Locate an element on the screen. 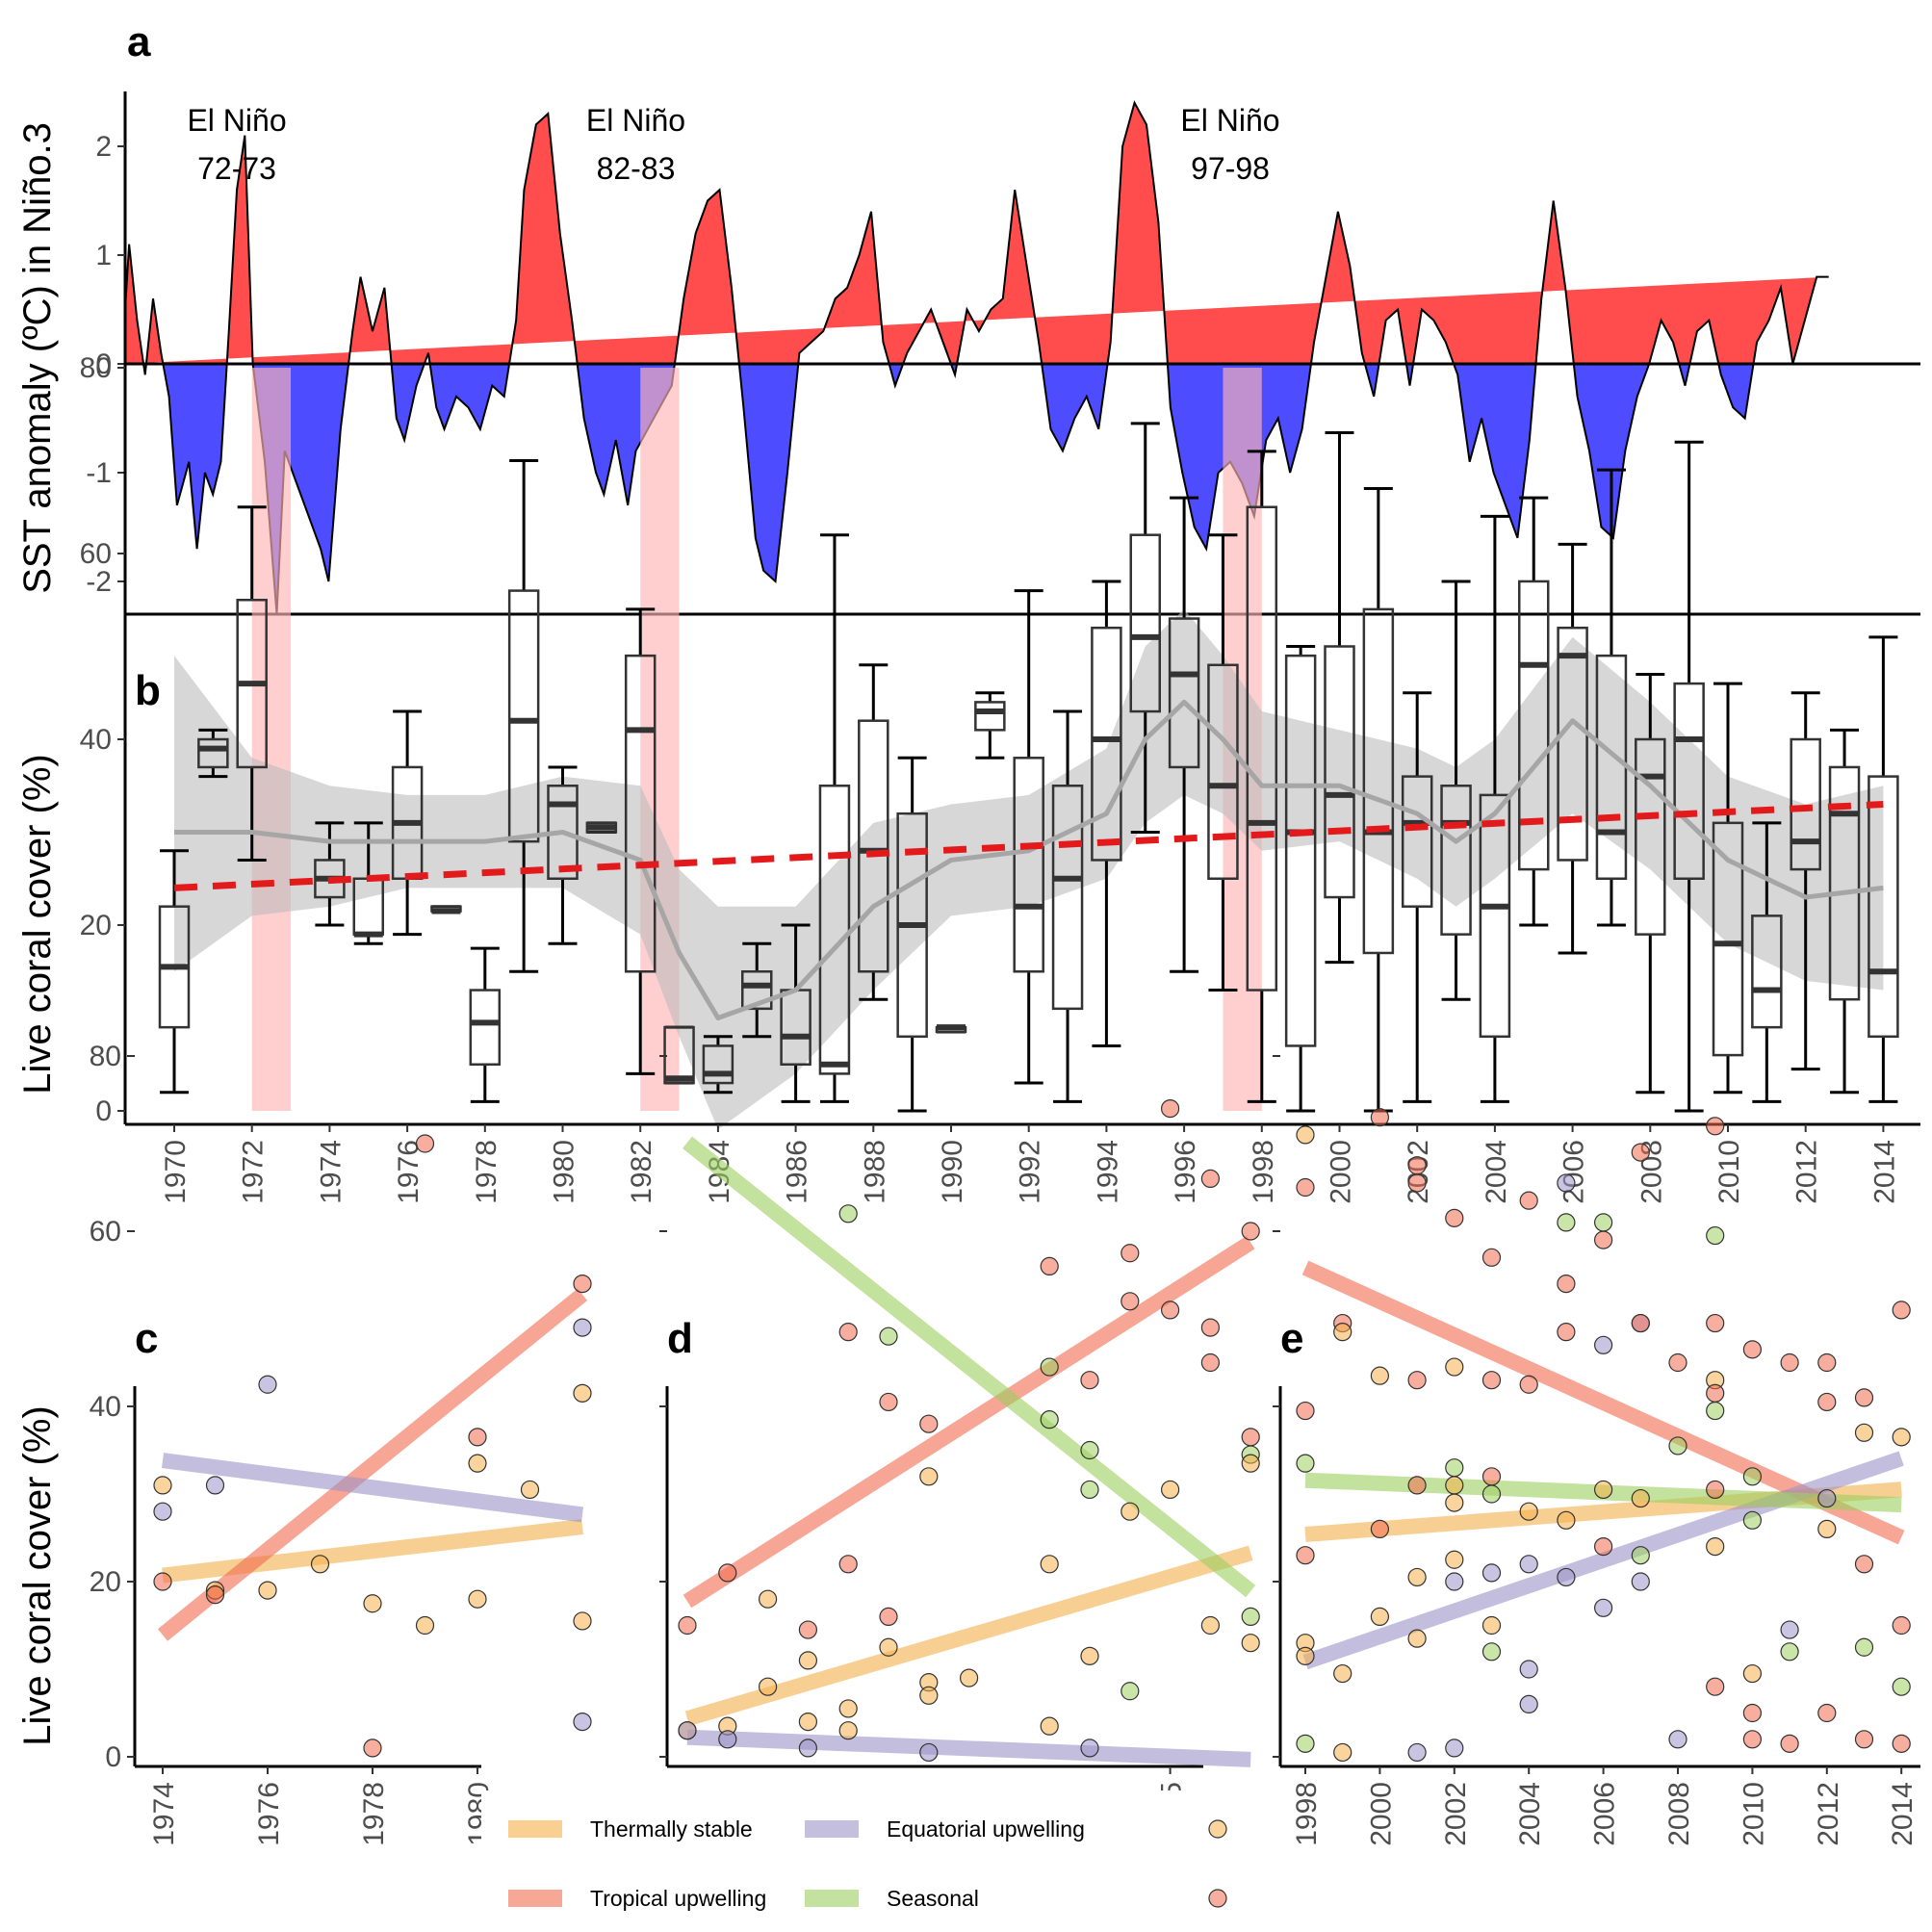  legend-label-tropical_upwelling: Tropical upwelling is located at coordinates (678, 1899).